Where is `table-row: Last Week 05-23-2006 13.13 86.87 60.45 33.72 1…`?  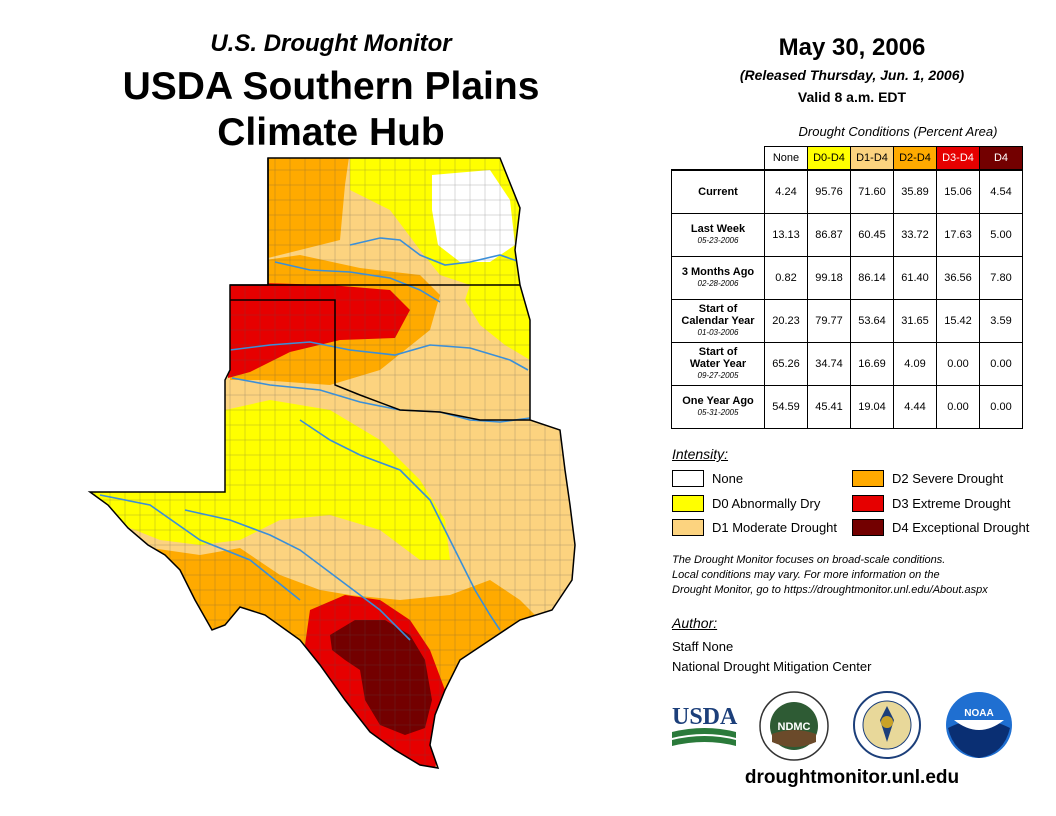
table-row: Last Week 05-23-2006 13.13 86.87 60.45 33.72 1… is located at coordinates (847, 235).